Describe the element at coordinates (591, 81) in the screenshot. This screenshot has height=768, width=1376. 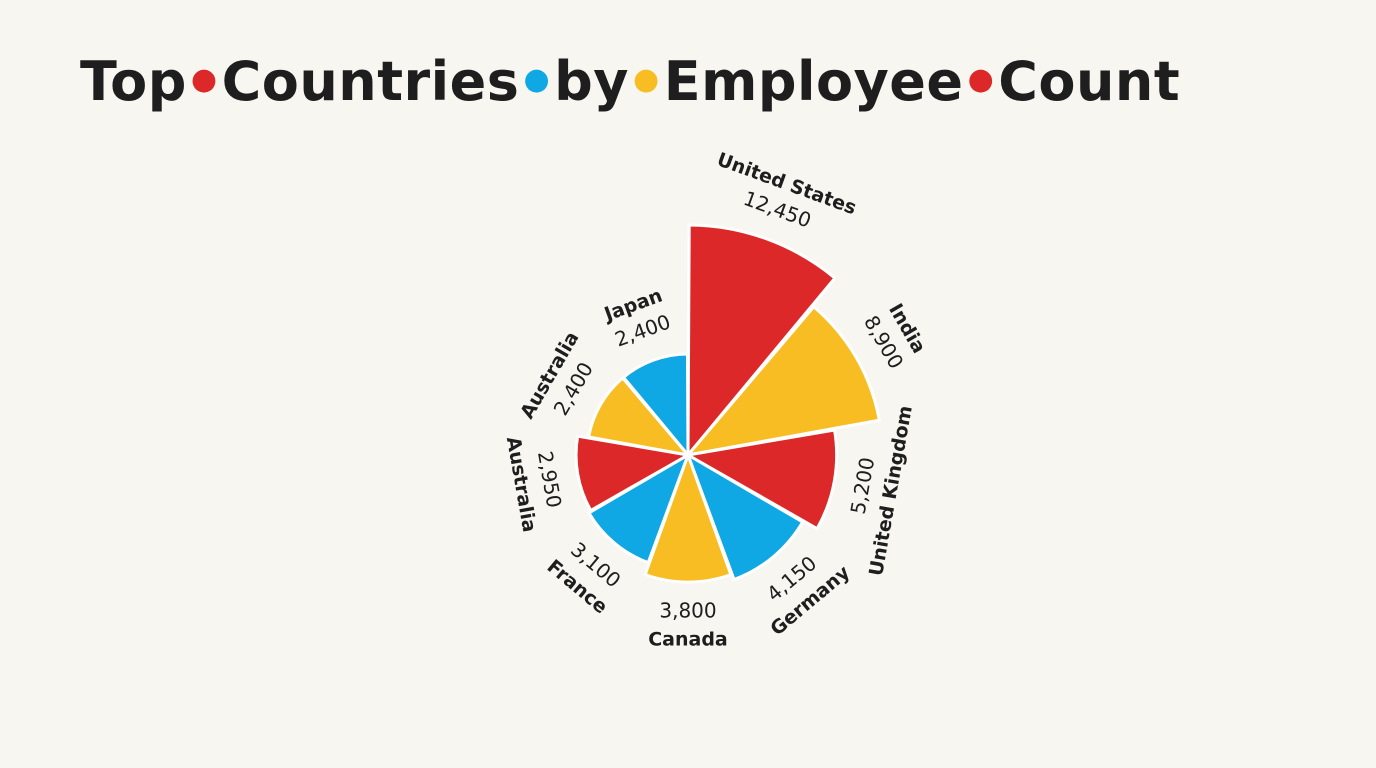
I see `title-word: by` at that location.